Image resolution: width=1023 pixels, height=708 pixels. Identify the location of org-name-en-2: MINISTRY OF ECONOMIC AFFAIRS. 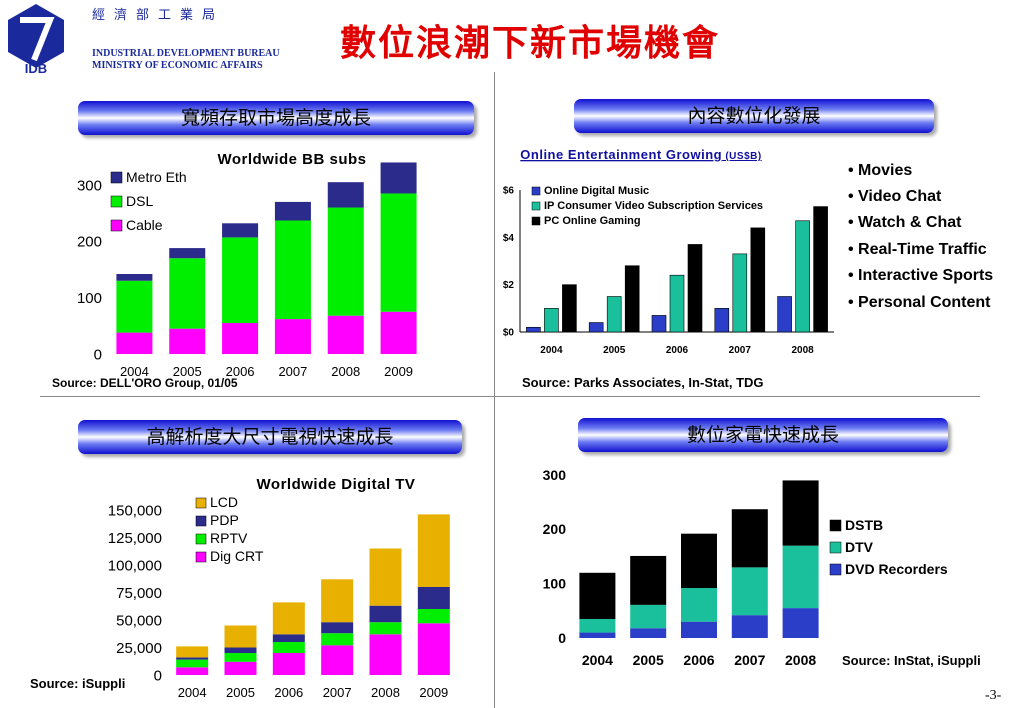
(177, 65).